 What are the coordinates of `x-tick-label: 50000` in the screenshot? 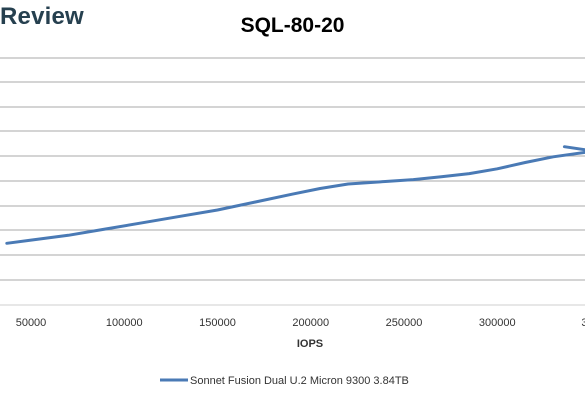 It's located at (31, 323).